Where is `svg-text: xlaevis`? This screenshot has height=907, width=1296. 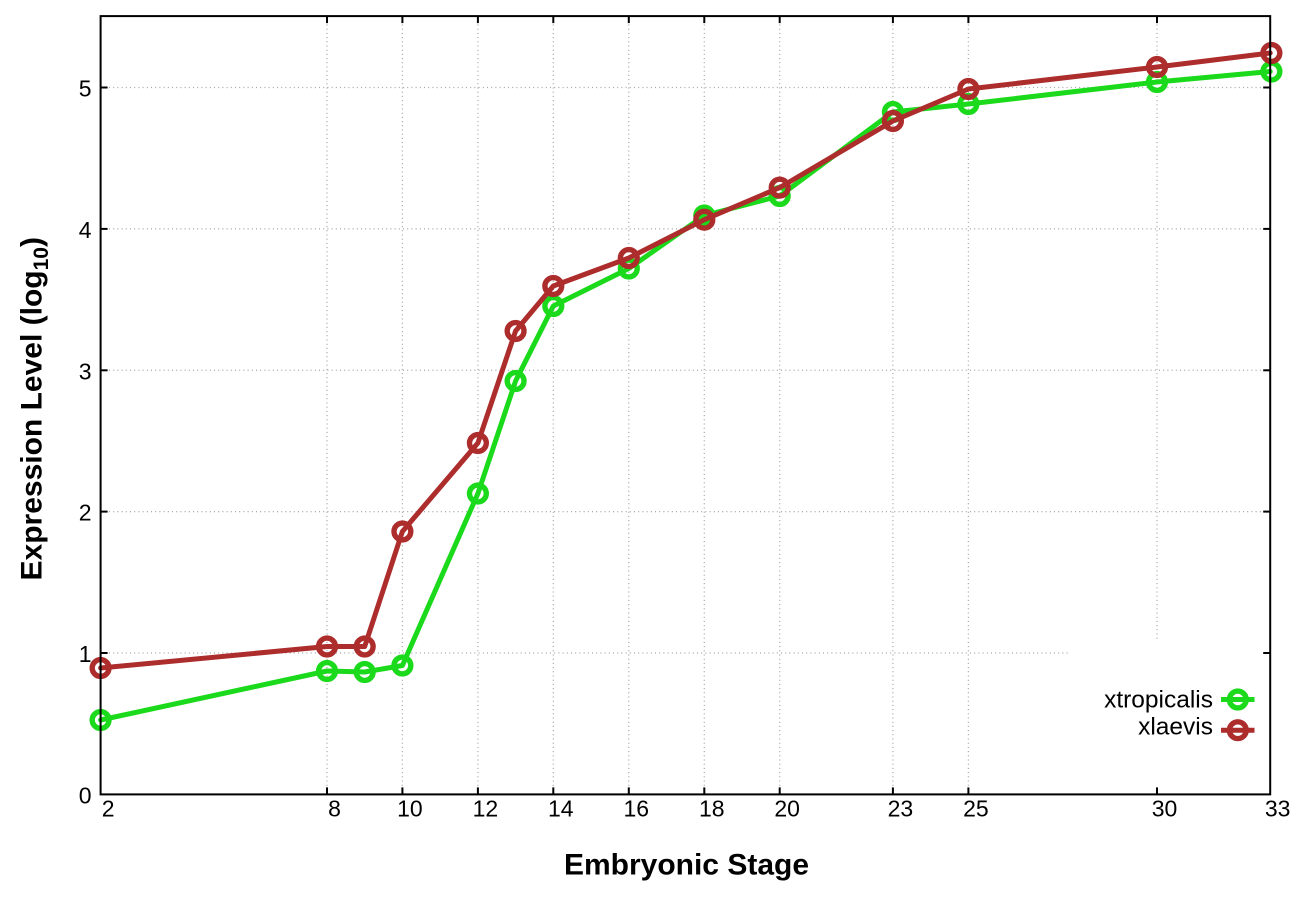
svg-text: xlaevis is located at coordinates (1175, 727).